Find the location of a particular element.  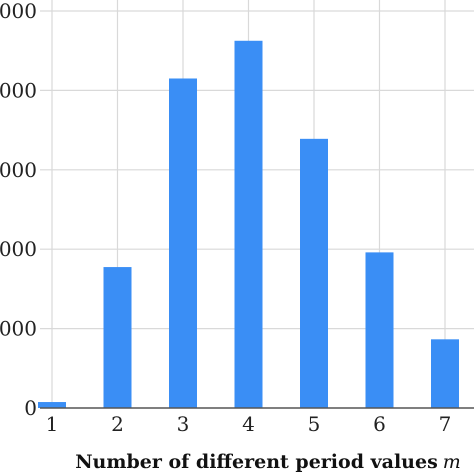

y-axis-tick-labels: 0 2000 4000 6000 8000 10000 is located at coordinates (18, 210).